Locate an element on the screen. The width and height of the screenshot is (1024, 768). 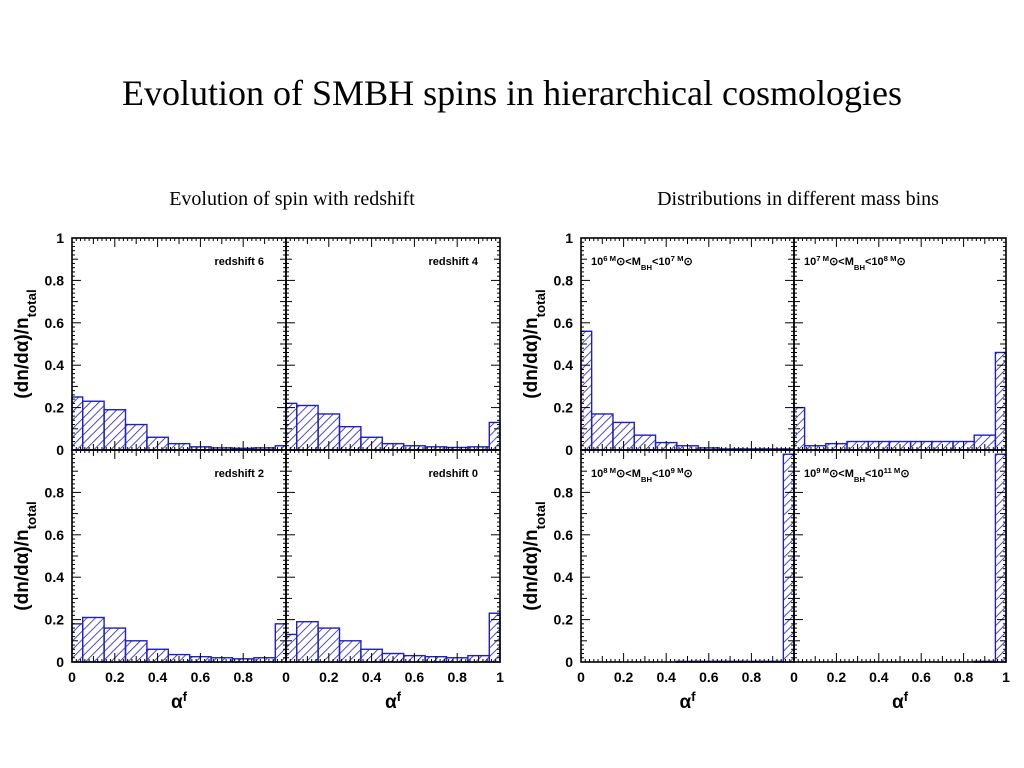
panel-left-3: redshift 2 is located at coordinates (179, 556).